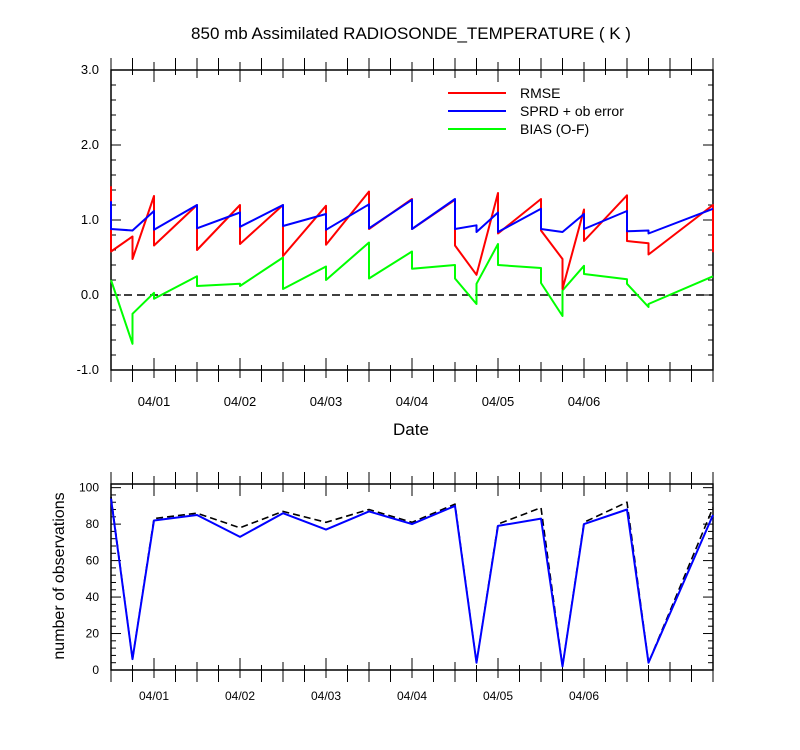  Describe the element at coordinates (88, 369) in the screenshot. I see `y-tick-label: -1.0` at that location.